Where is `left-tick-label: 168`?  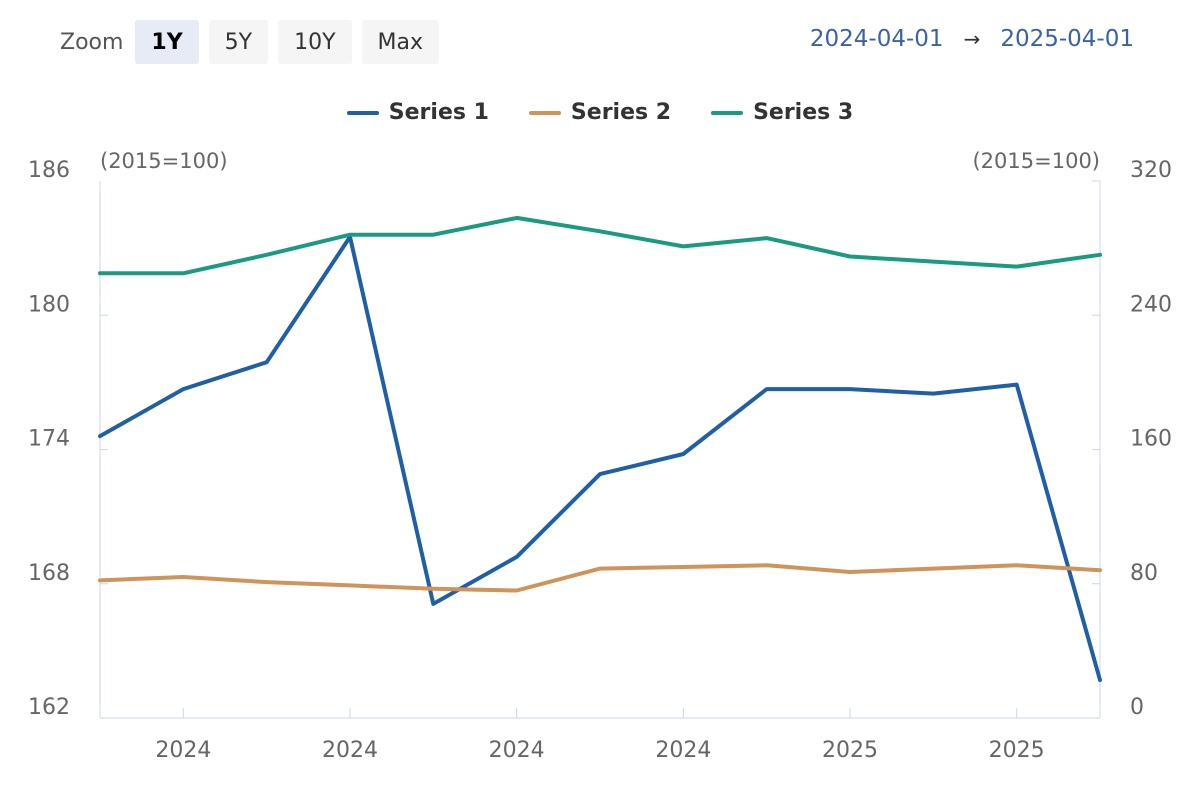
left-tick-label: 168 is located at coordinates (49, 573).